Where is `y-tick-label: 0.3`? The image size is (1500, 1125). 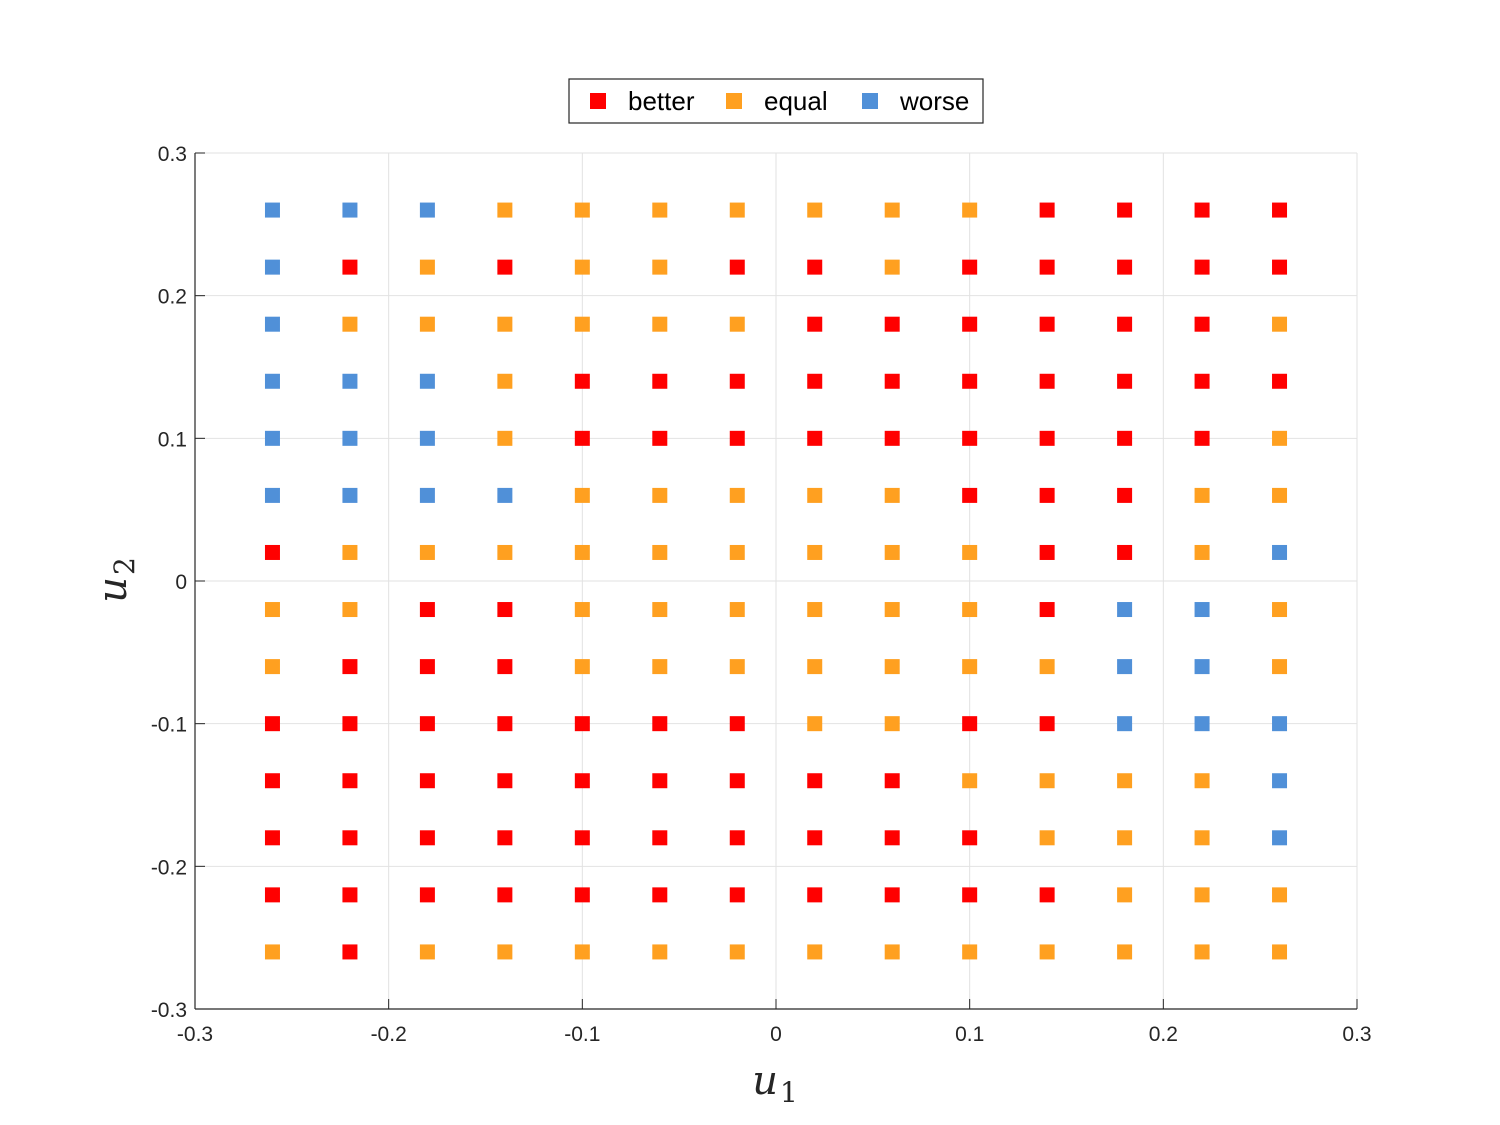
y-tick-label: 0.3 is located at coordinates (172, 154).